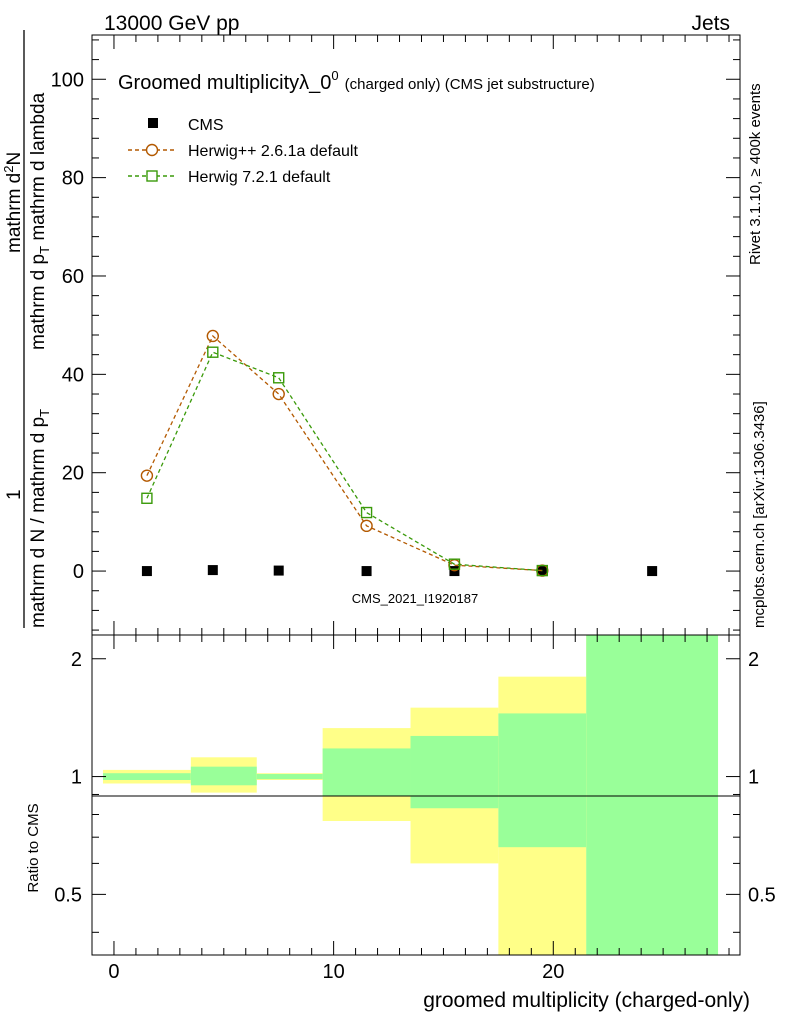 This screenshot has width=786, height=1024. What do you see at coordinates (67, 80) in the screenshot?
I see `y-tick-label-main: 100` at bounding box center [67, 80].